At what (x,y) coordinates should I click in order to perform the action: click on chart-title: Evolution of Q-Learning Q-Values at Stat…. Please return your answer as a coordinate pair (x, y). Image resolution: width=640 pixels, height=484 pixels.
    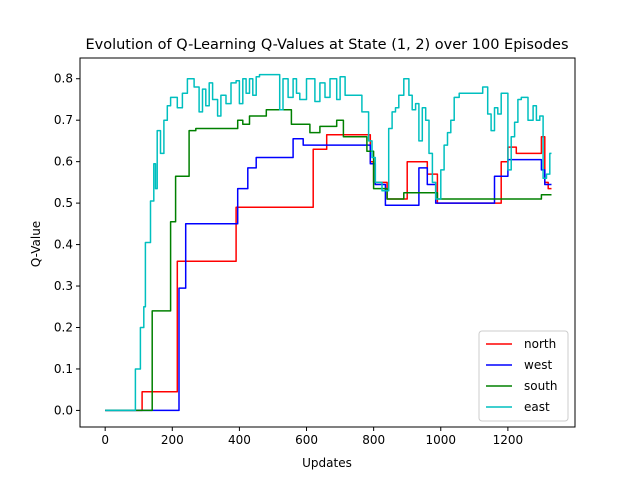
    Looking at the image, I should click on (326, 45).